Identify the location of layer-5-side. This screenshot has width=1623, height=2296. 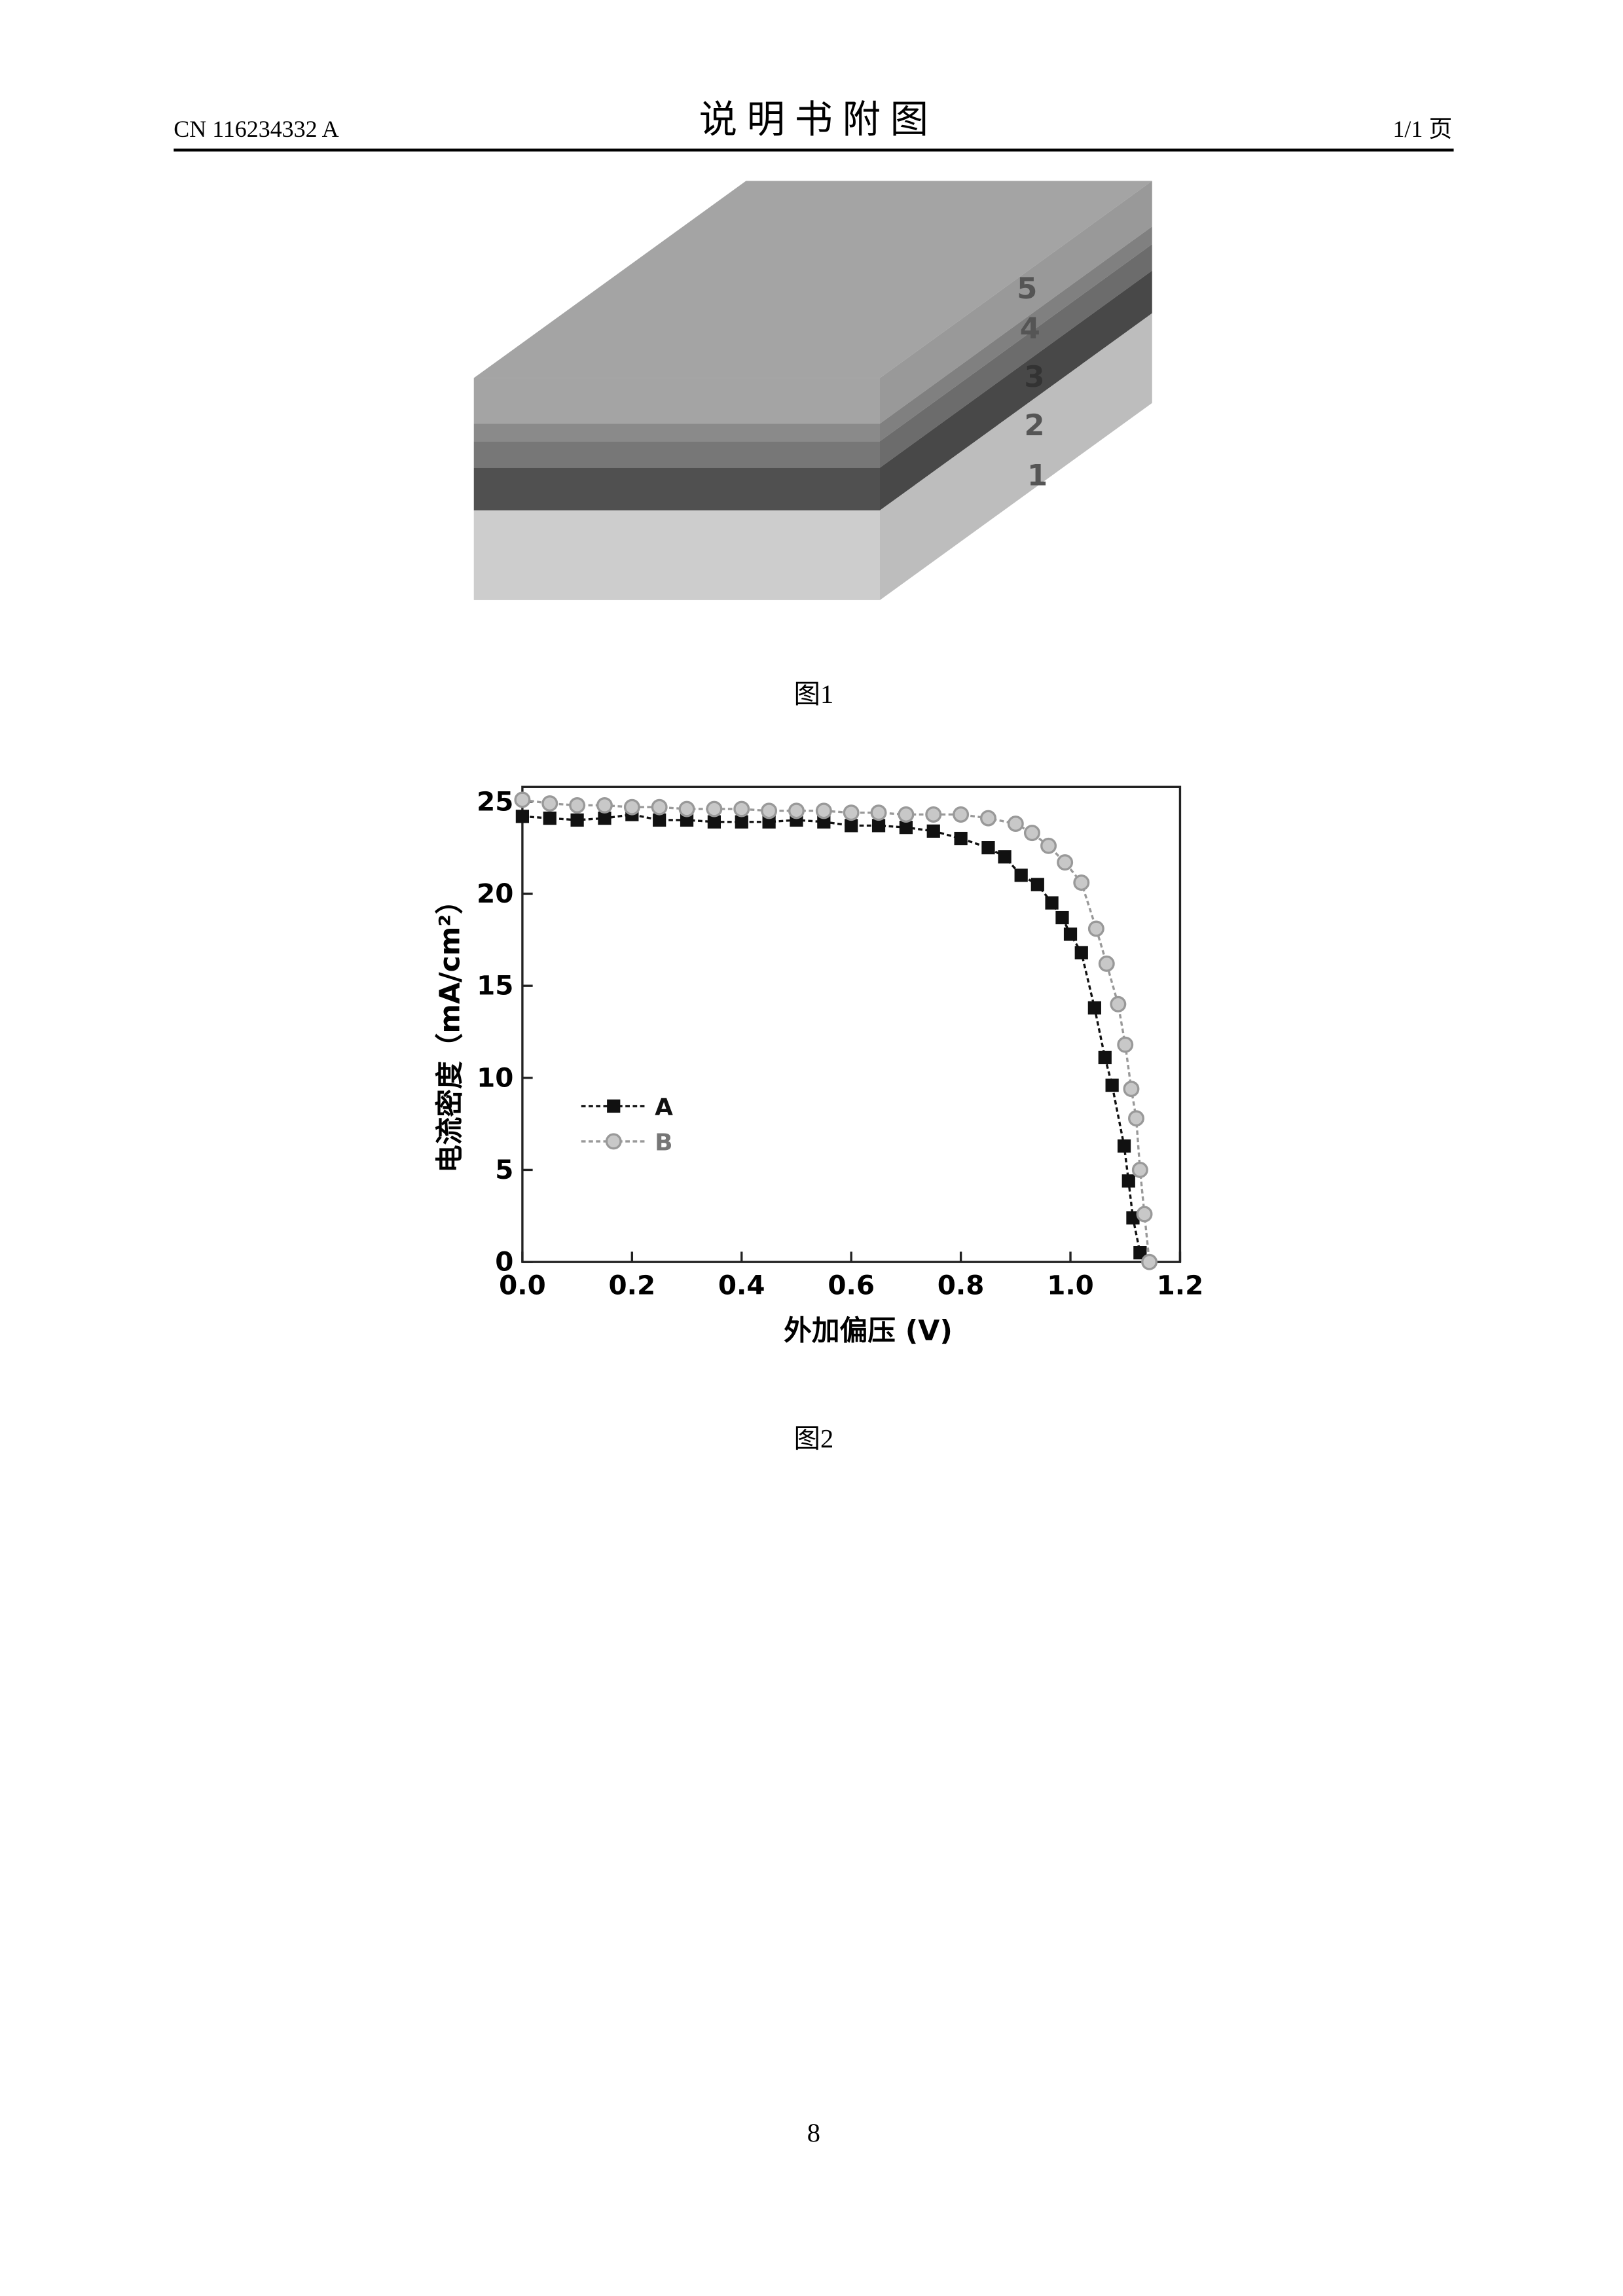
(1015, 302).